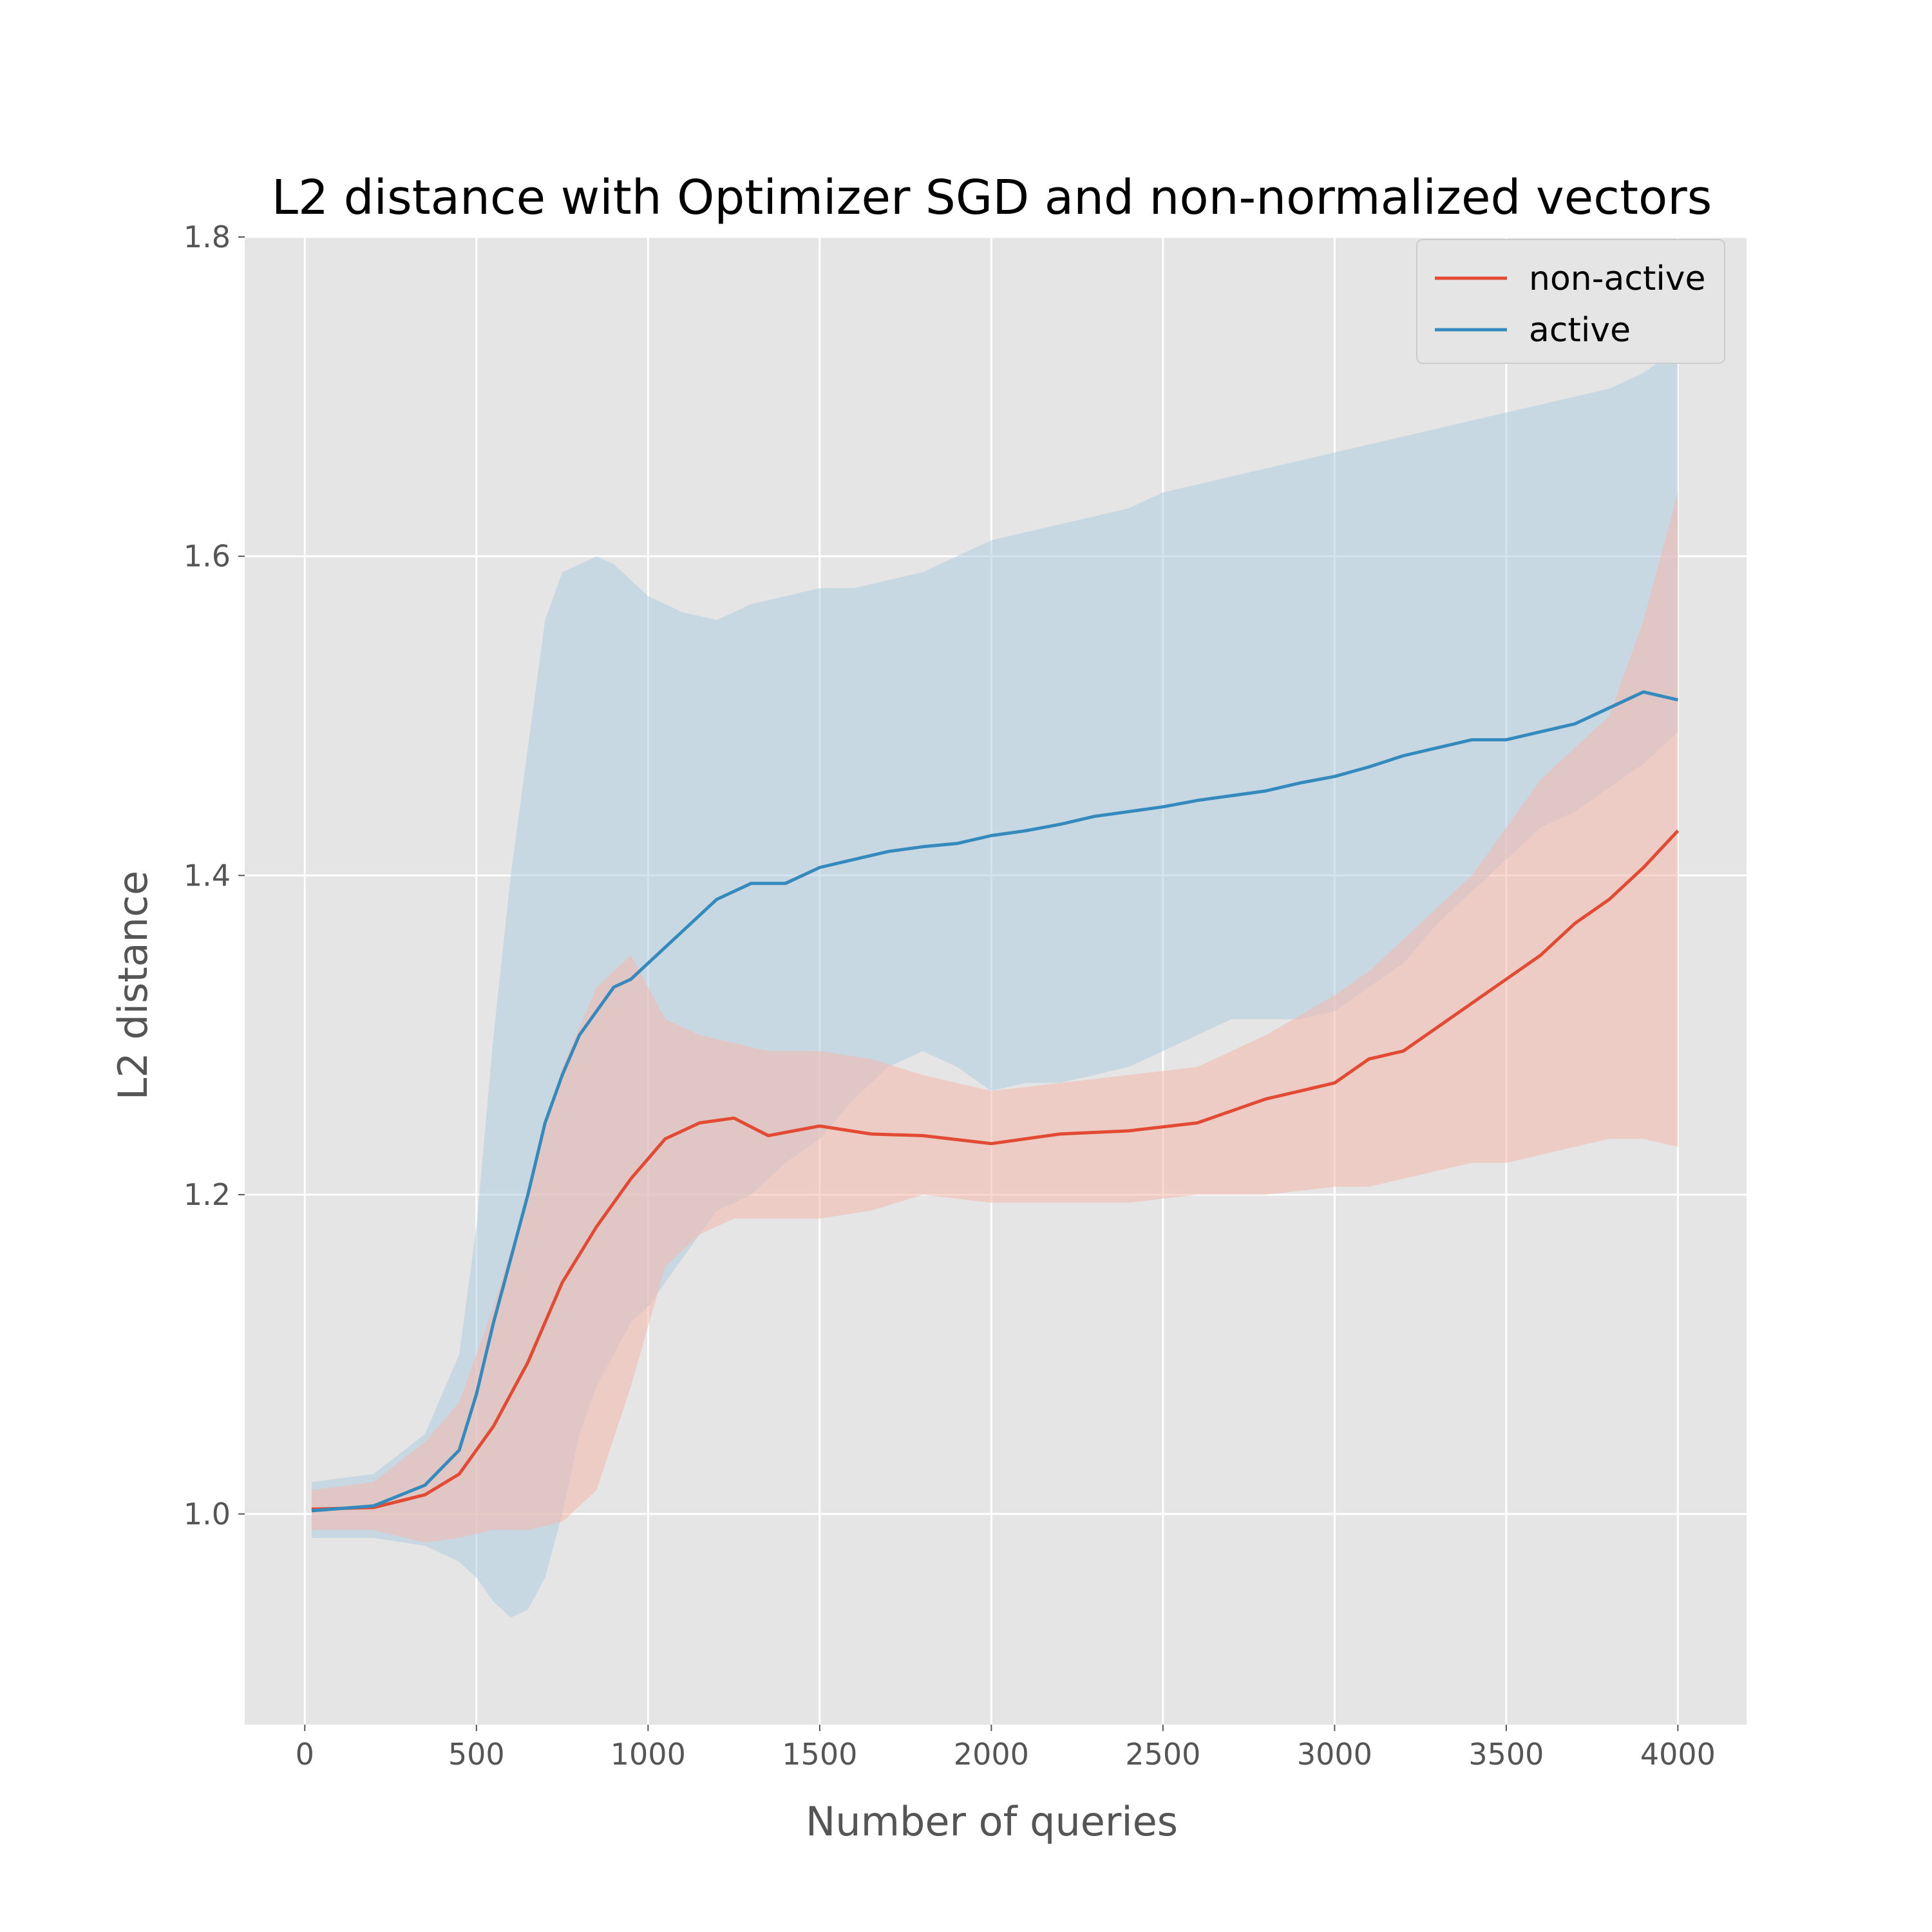 Image resolution: width=1932 pixels, height=1932 pixels. I want to click on y-tick-label: 1.8, so click(207, 237).